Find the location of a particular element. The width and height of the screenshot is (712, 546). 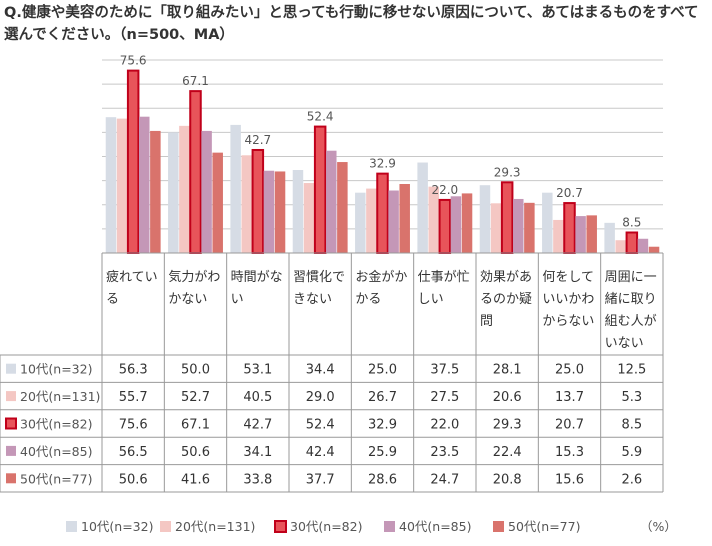

category-label: 効果があ is located at coordinates (506, 277).